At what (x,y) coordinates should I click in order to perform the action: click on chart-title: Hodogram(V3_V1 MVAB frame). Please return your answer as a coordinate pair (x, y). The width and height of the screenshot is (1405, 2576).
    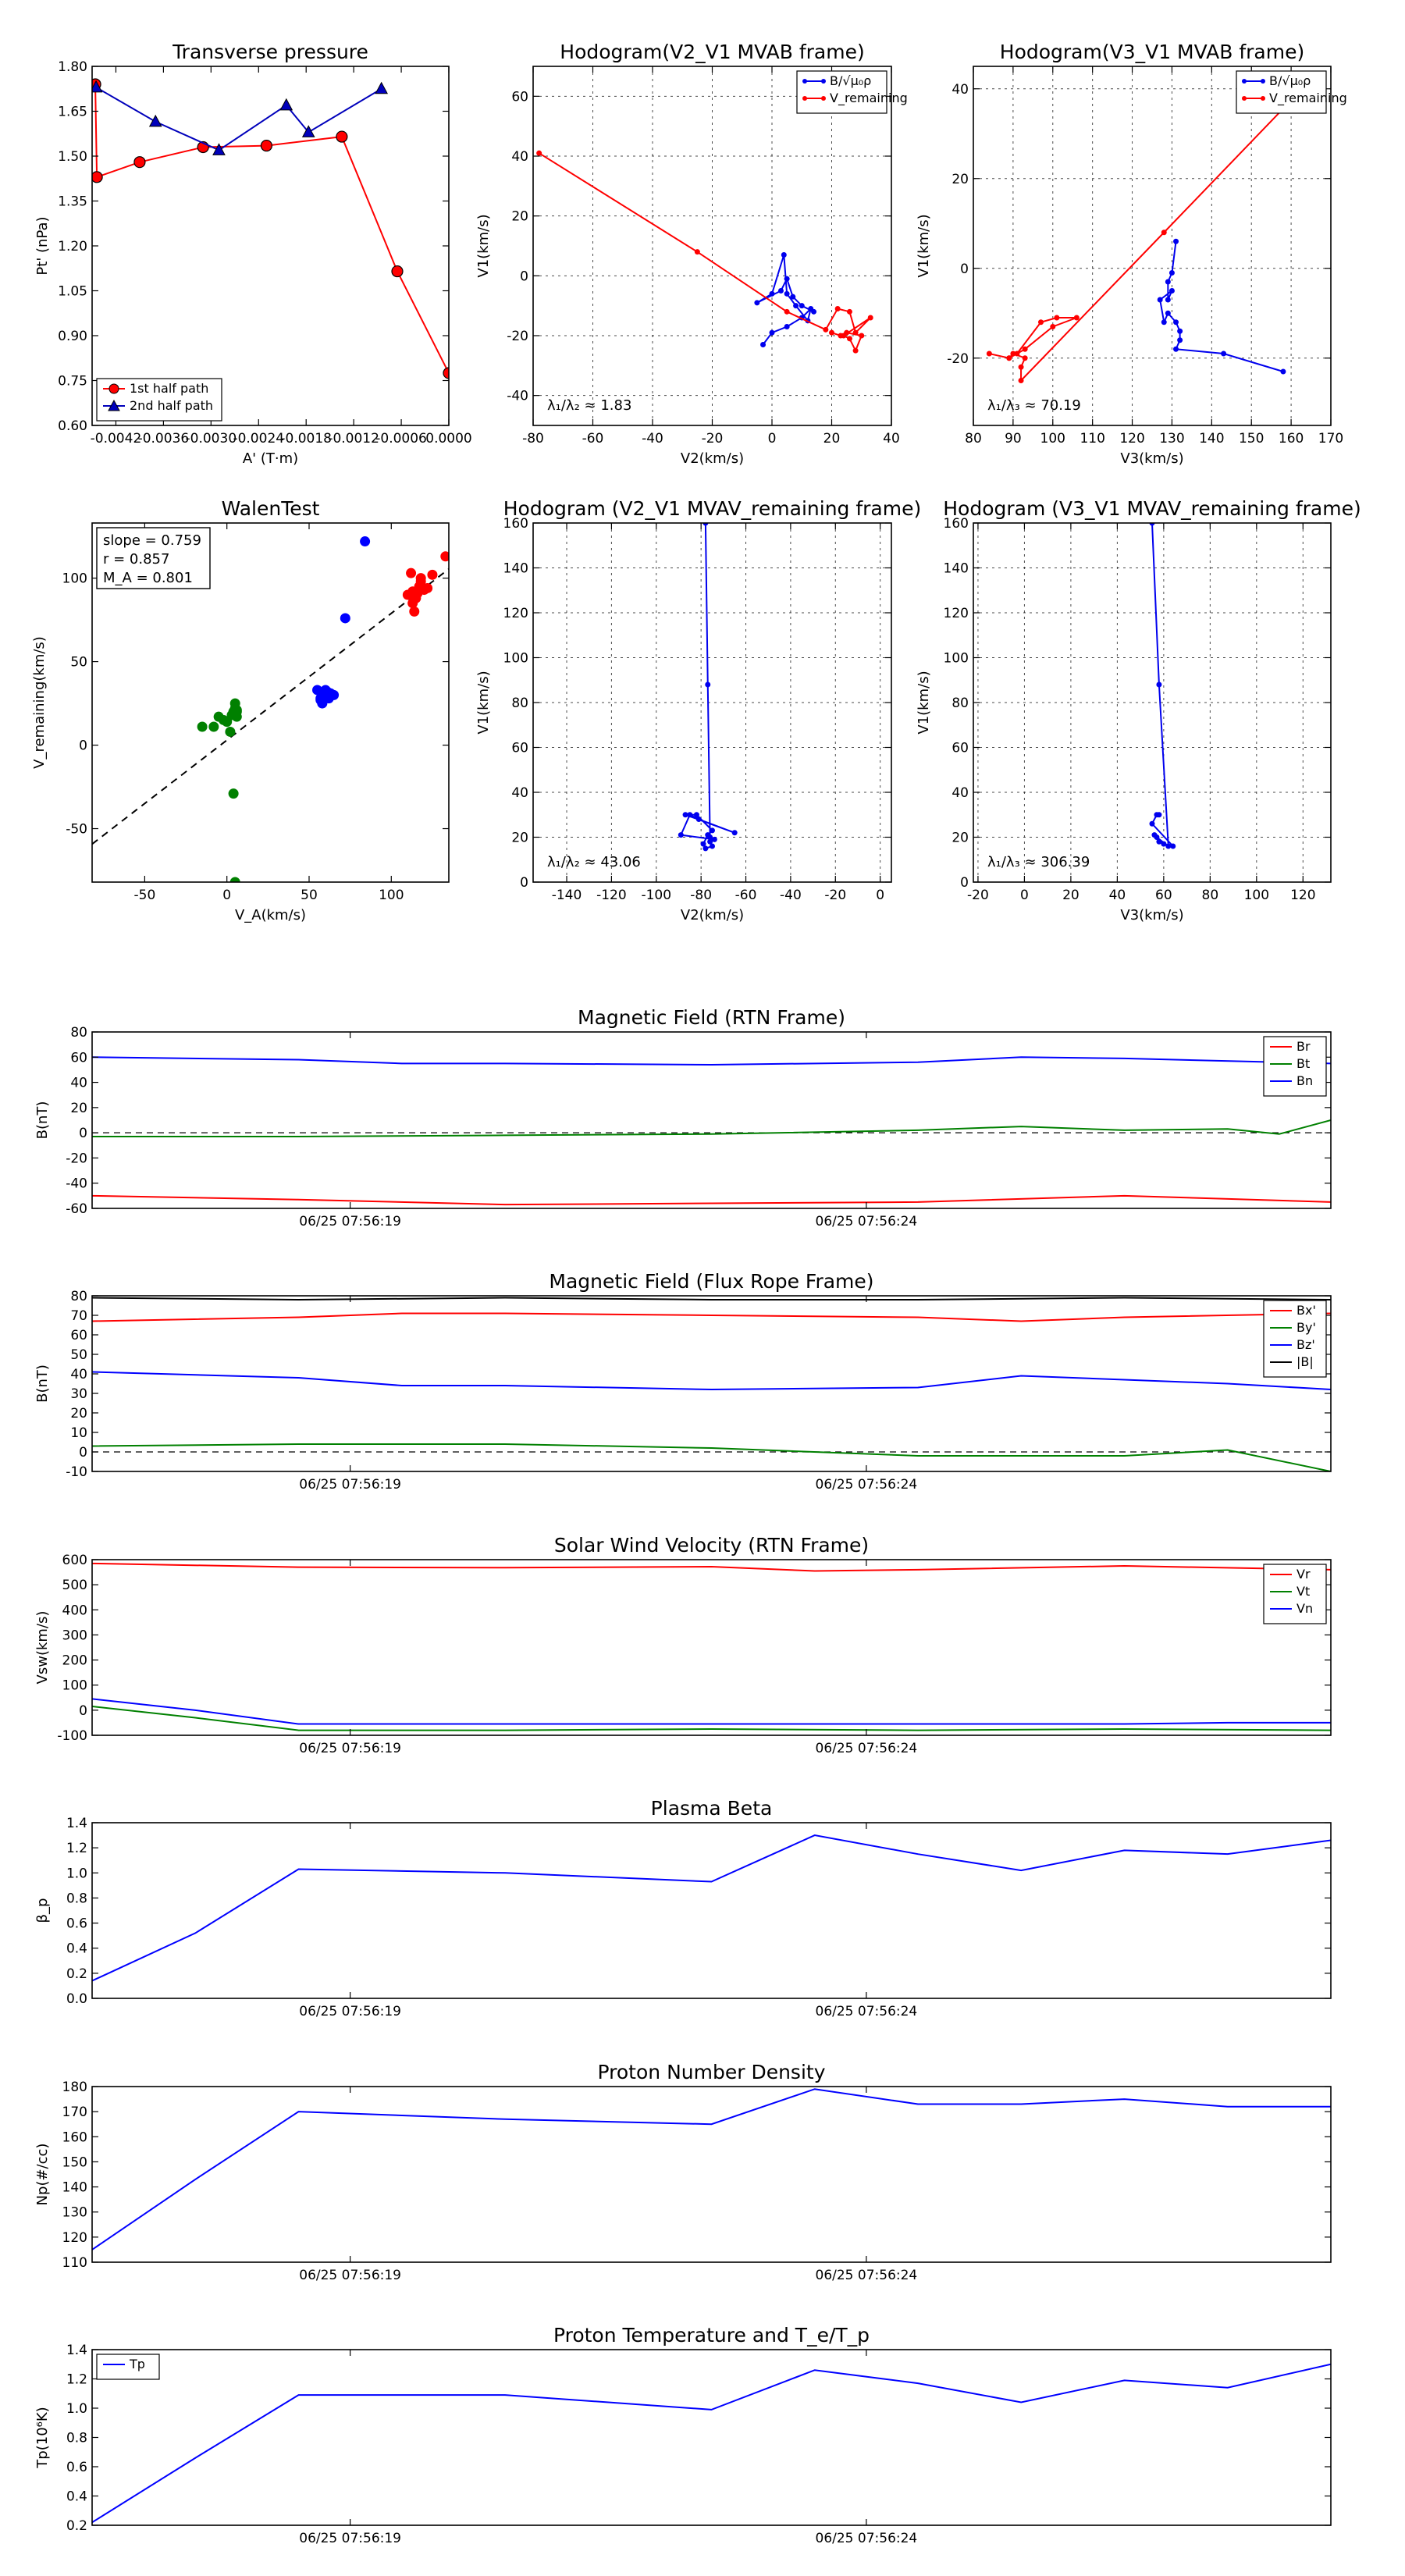
    Looking at the image, I should click on (1152, 52).